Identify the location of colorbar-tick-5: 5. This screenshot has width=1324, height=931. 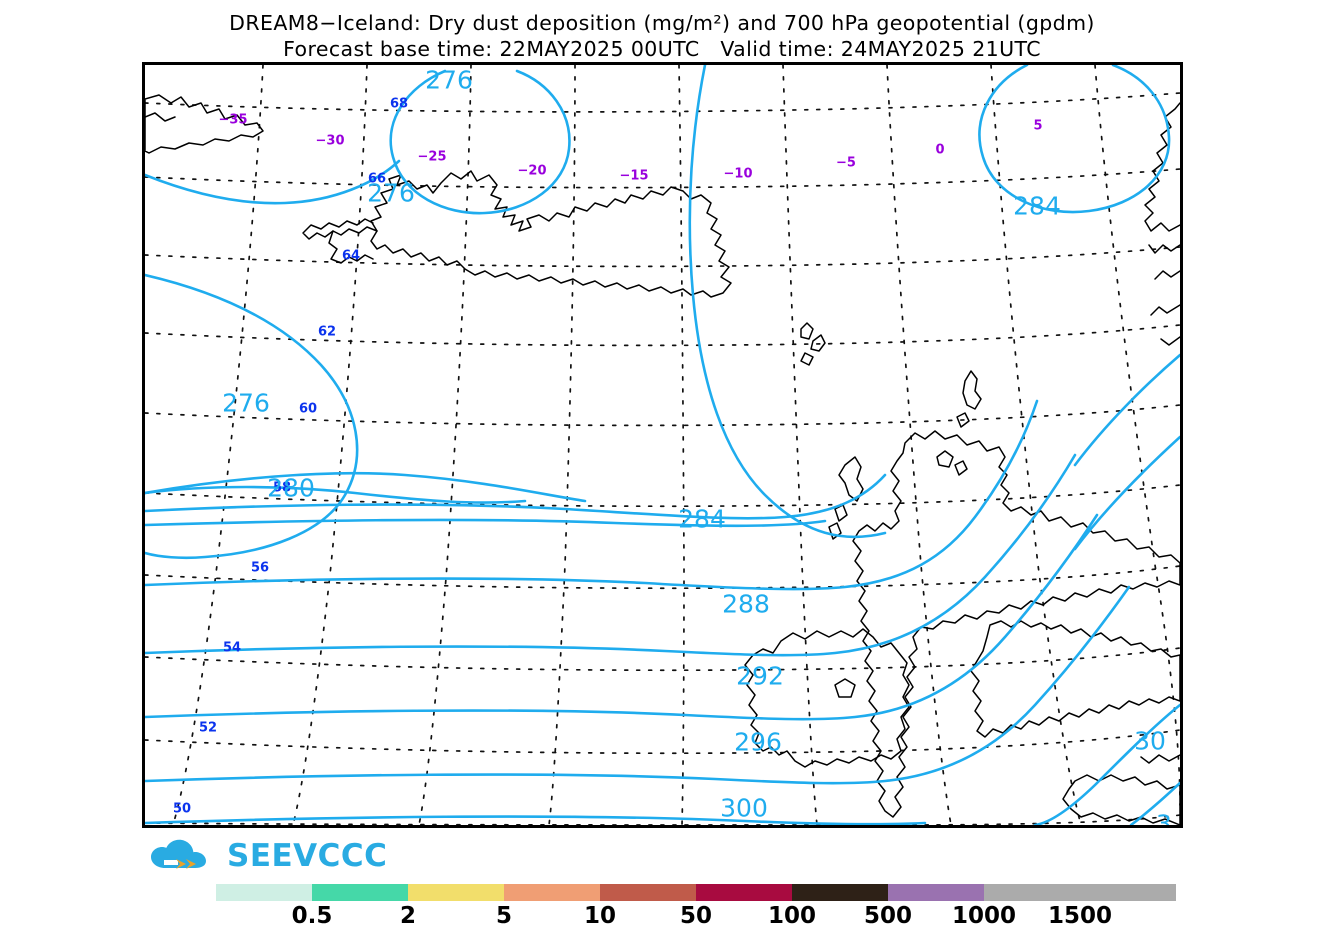
(504, 916).